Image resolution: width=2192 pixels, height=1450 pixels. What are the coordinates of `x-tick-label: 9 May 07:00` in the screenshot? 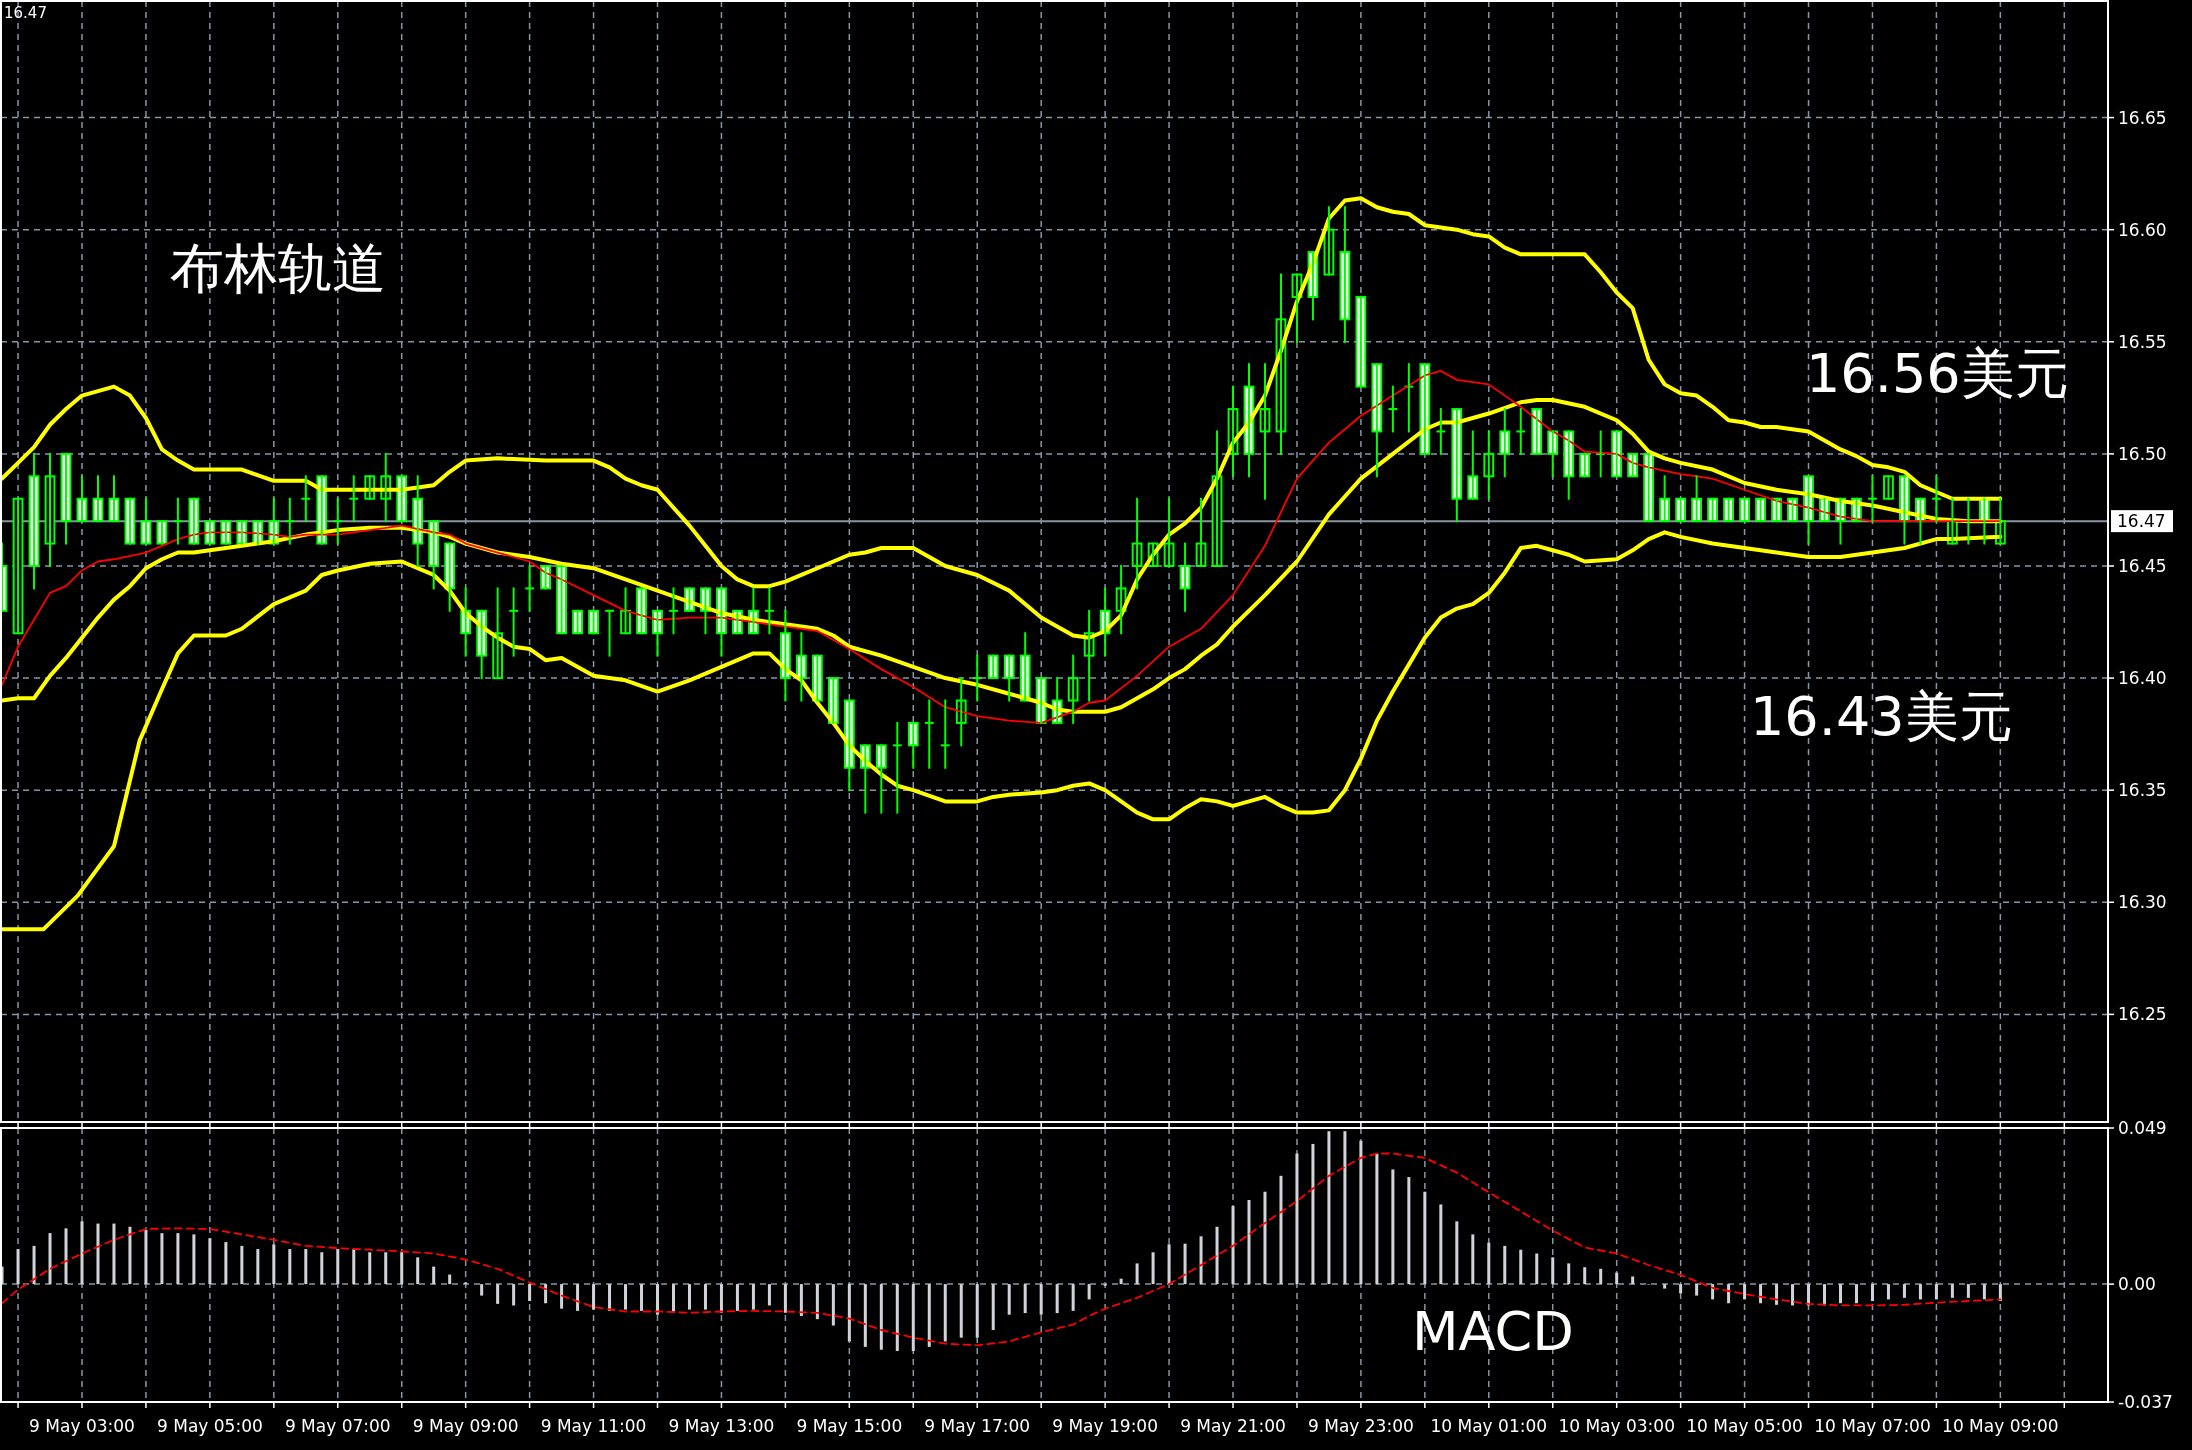 It's located at (337, 1426).